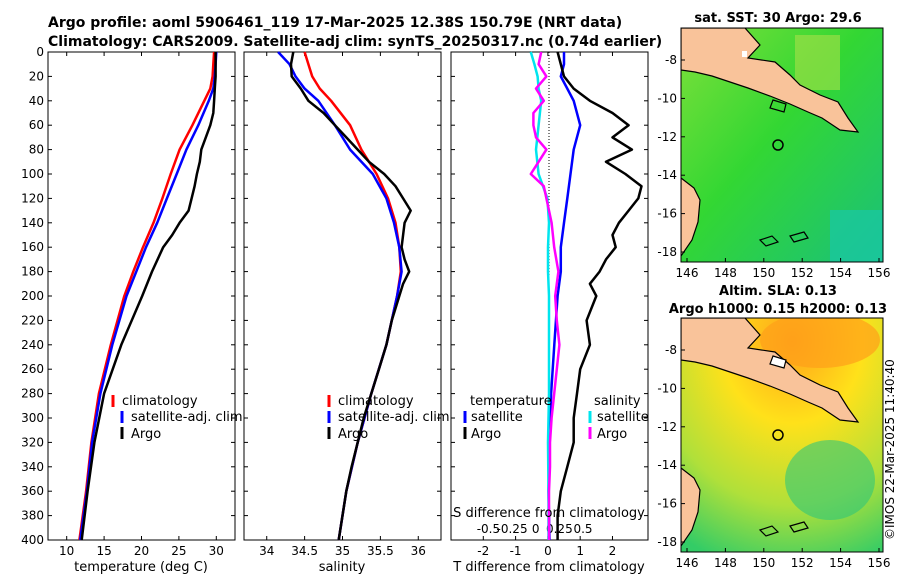 The height and width of the screenshot is (580, 900). What do you see at coordinates (559, 529) in the screenshot?
I see `s-tick-label: 0.25` at bounding box center [559, 529].